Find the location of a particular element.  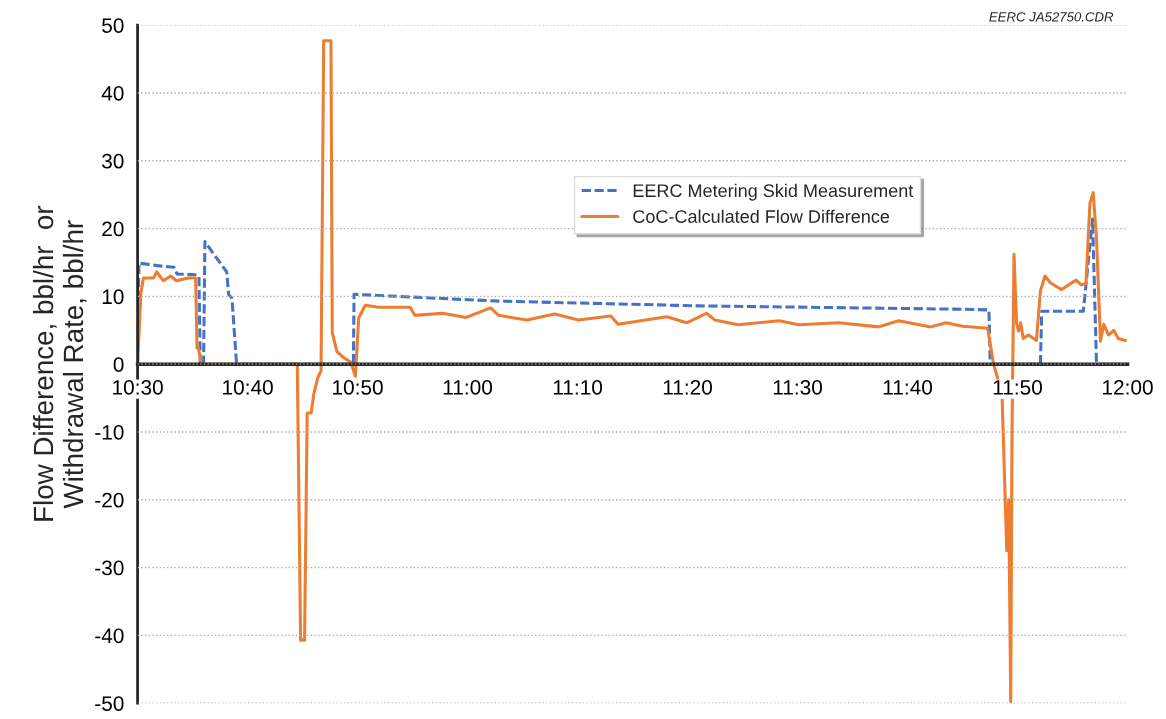

legend-label: EERC Metering Skid Measurement is located at coordinates (773, 192).